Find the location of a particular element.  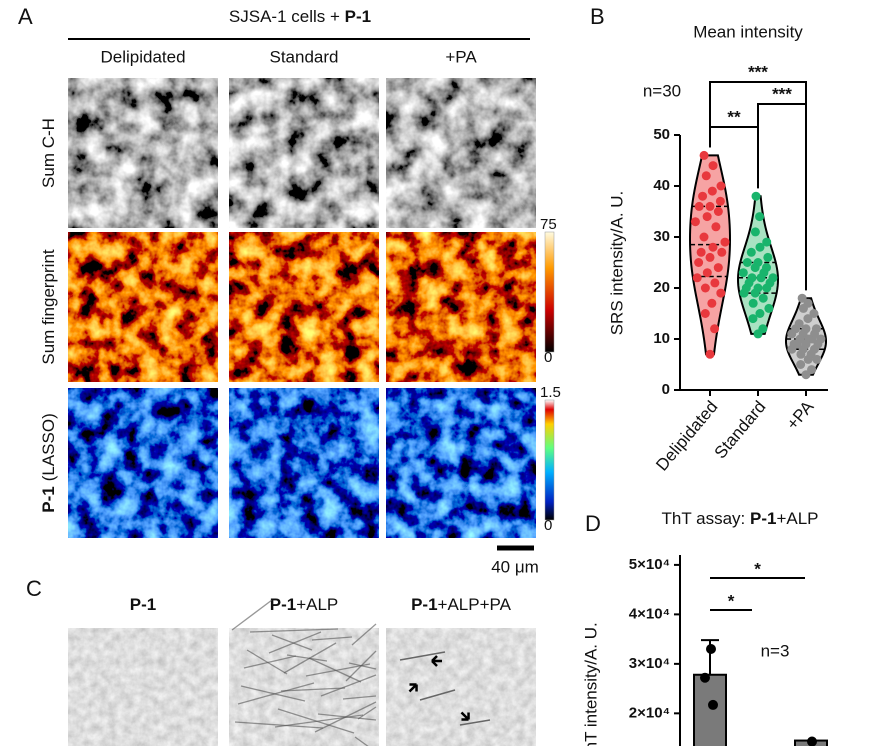

row-label: Sum C-H is located at coordinates (48, 153).